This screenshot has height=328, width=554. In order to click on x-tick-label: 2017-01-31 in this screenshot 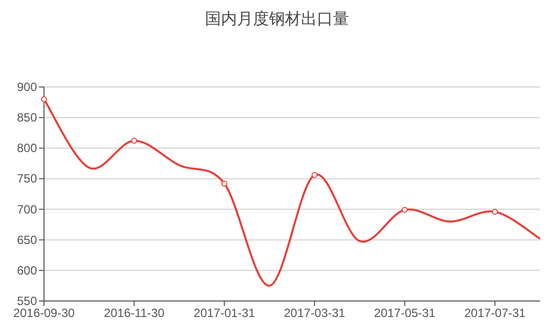, I will do `click(225, 313)`.